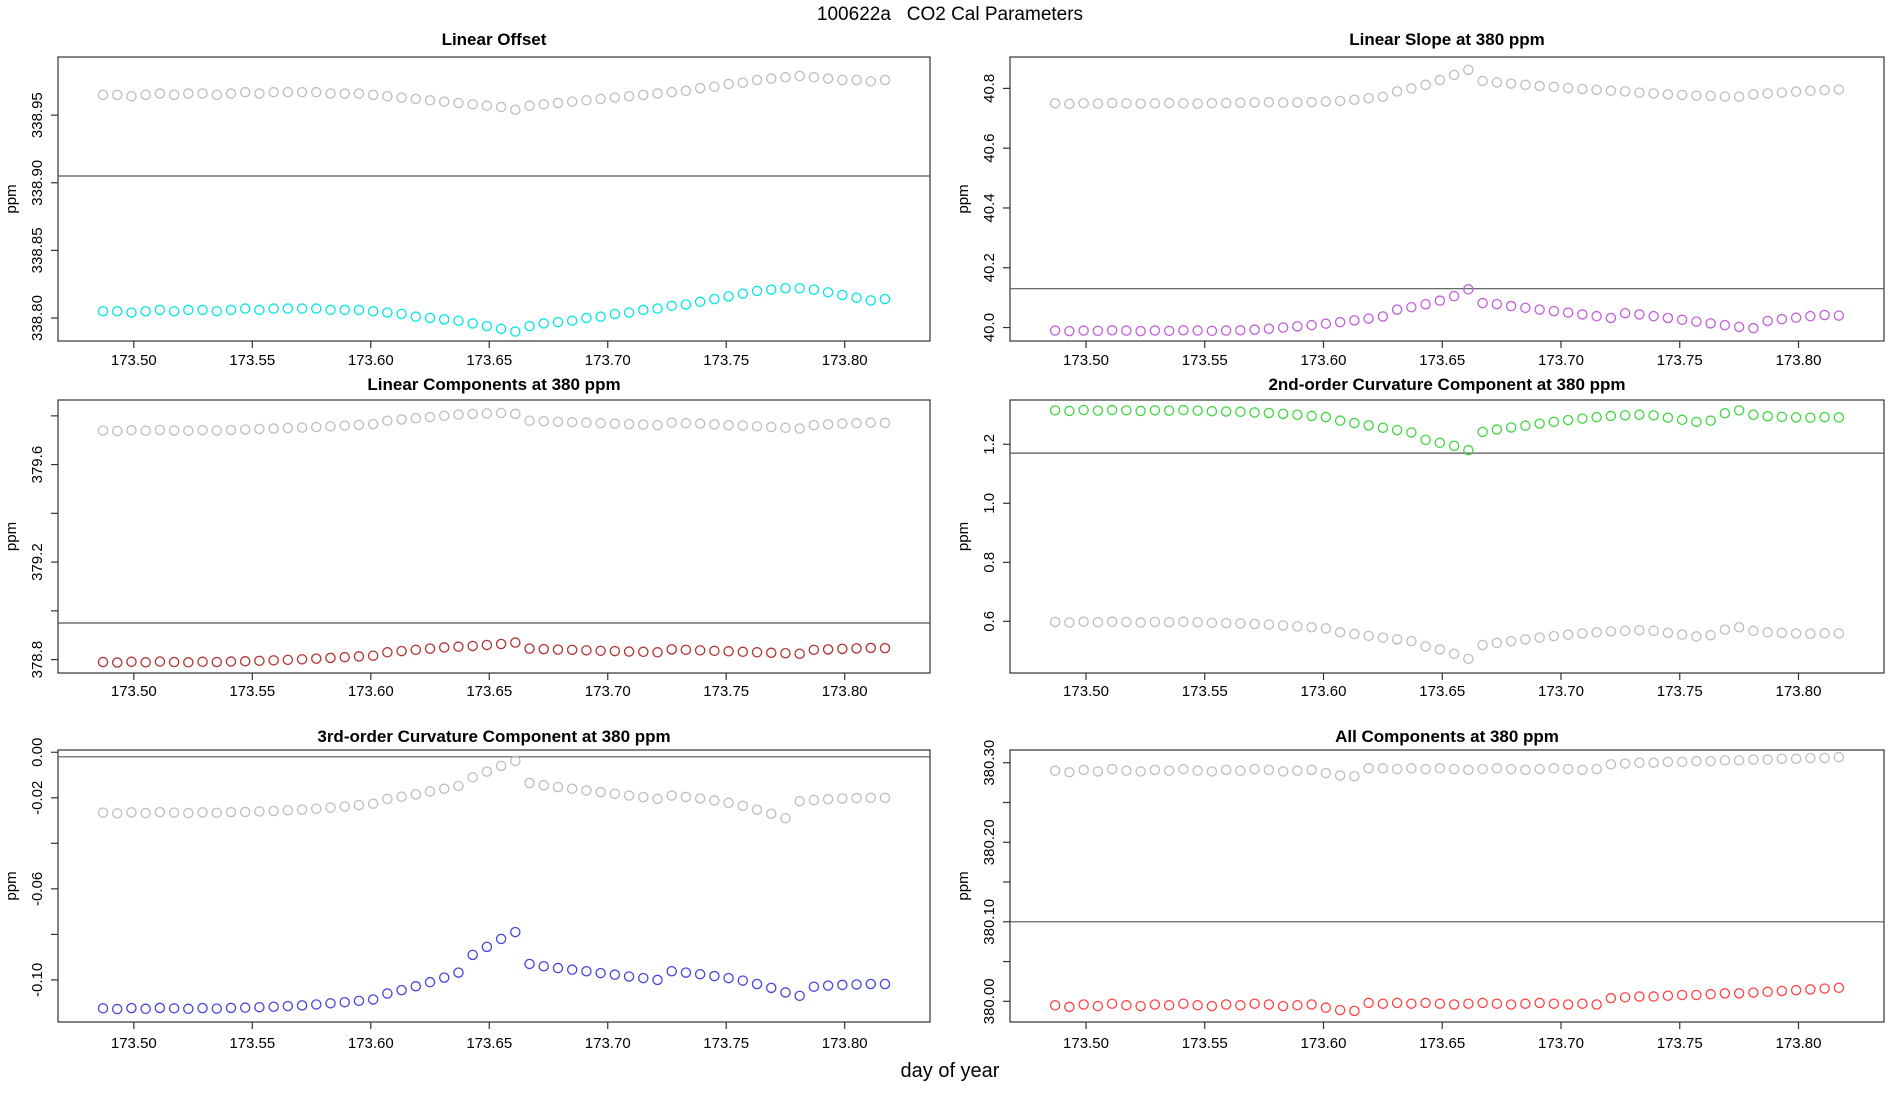 The image size is (1900, 1100). What do you see at coordinates (11, 885) in the screenshot?
I see `y-axis-title: ppm` at bounding box center [11, 885].